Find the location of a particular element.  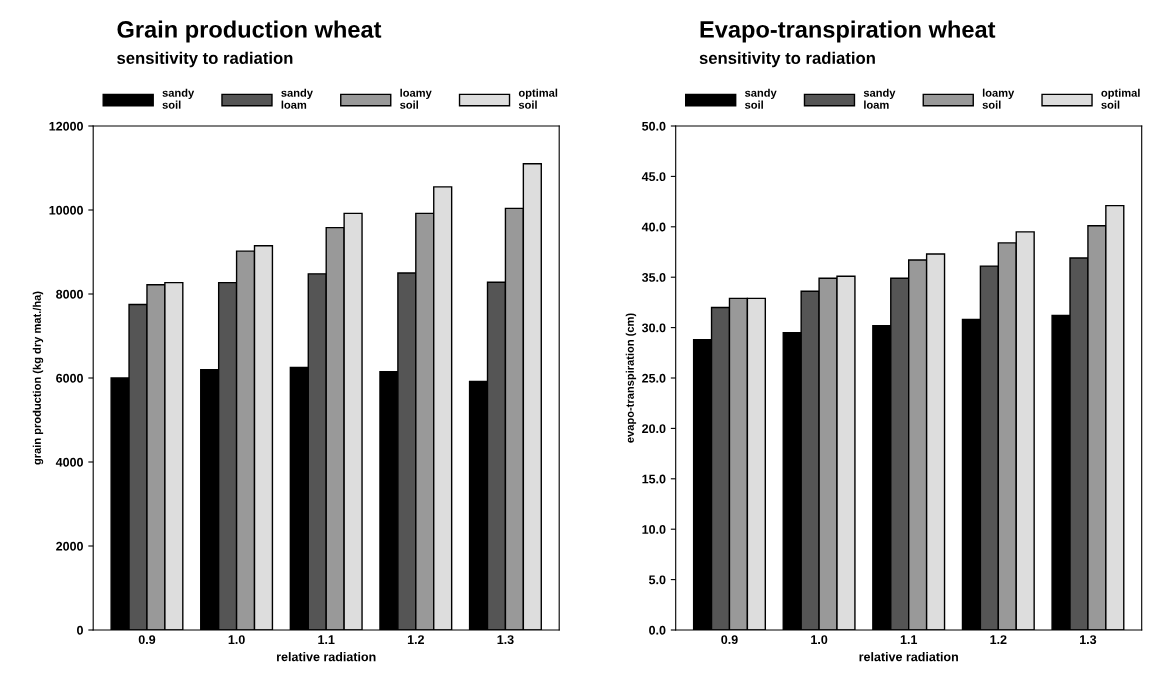

y-tick-label: 0 is located at coordinates (80, 630).